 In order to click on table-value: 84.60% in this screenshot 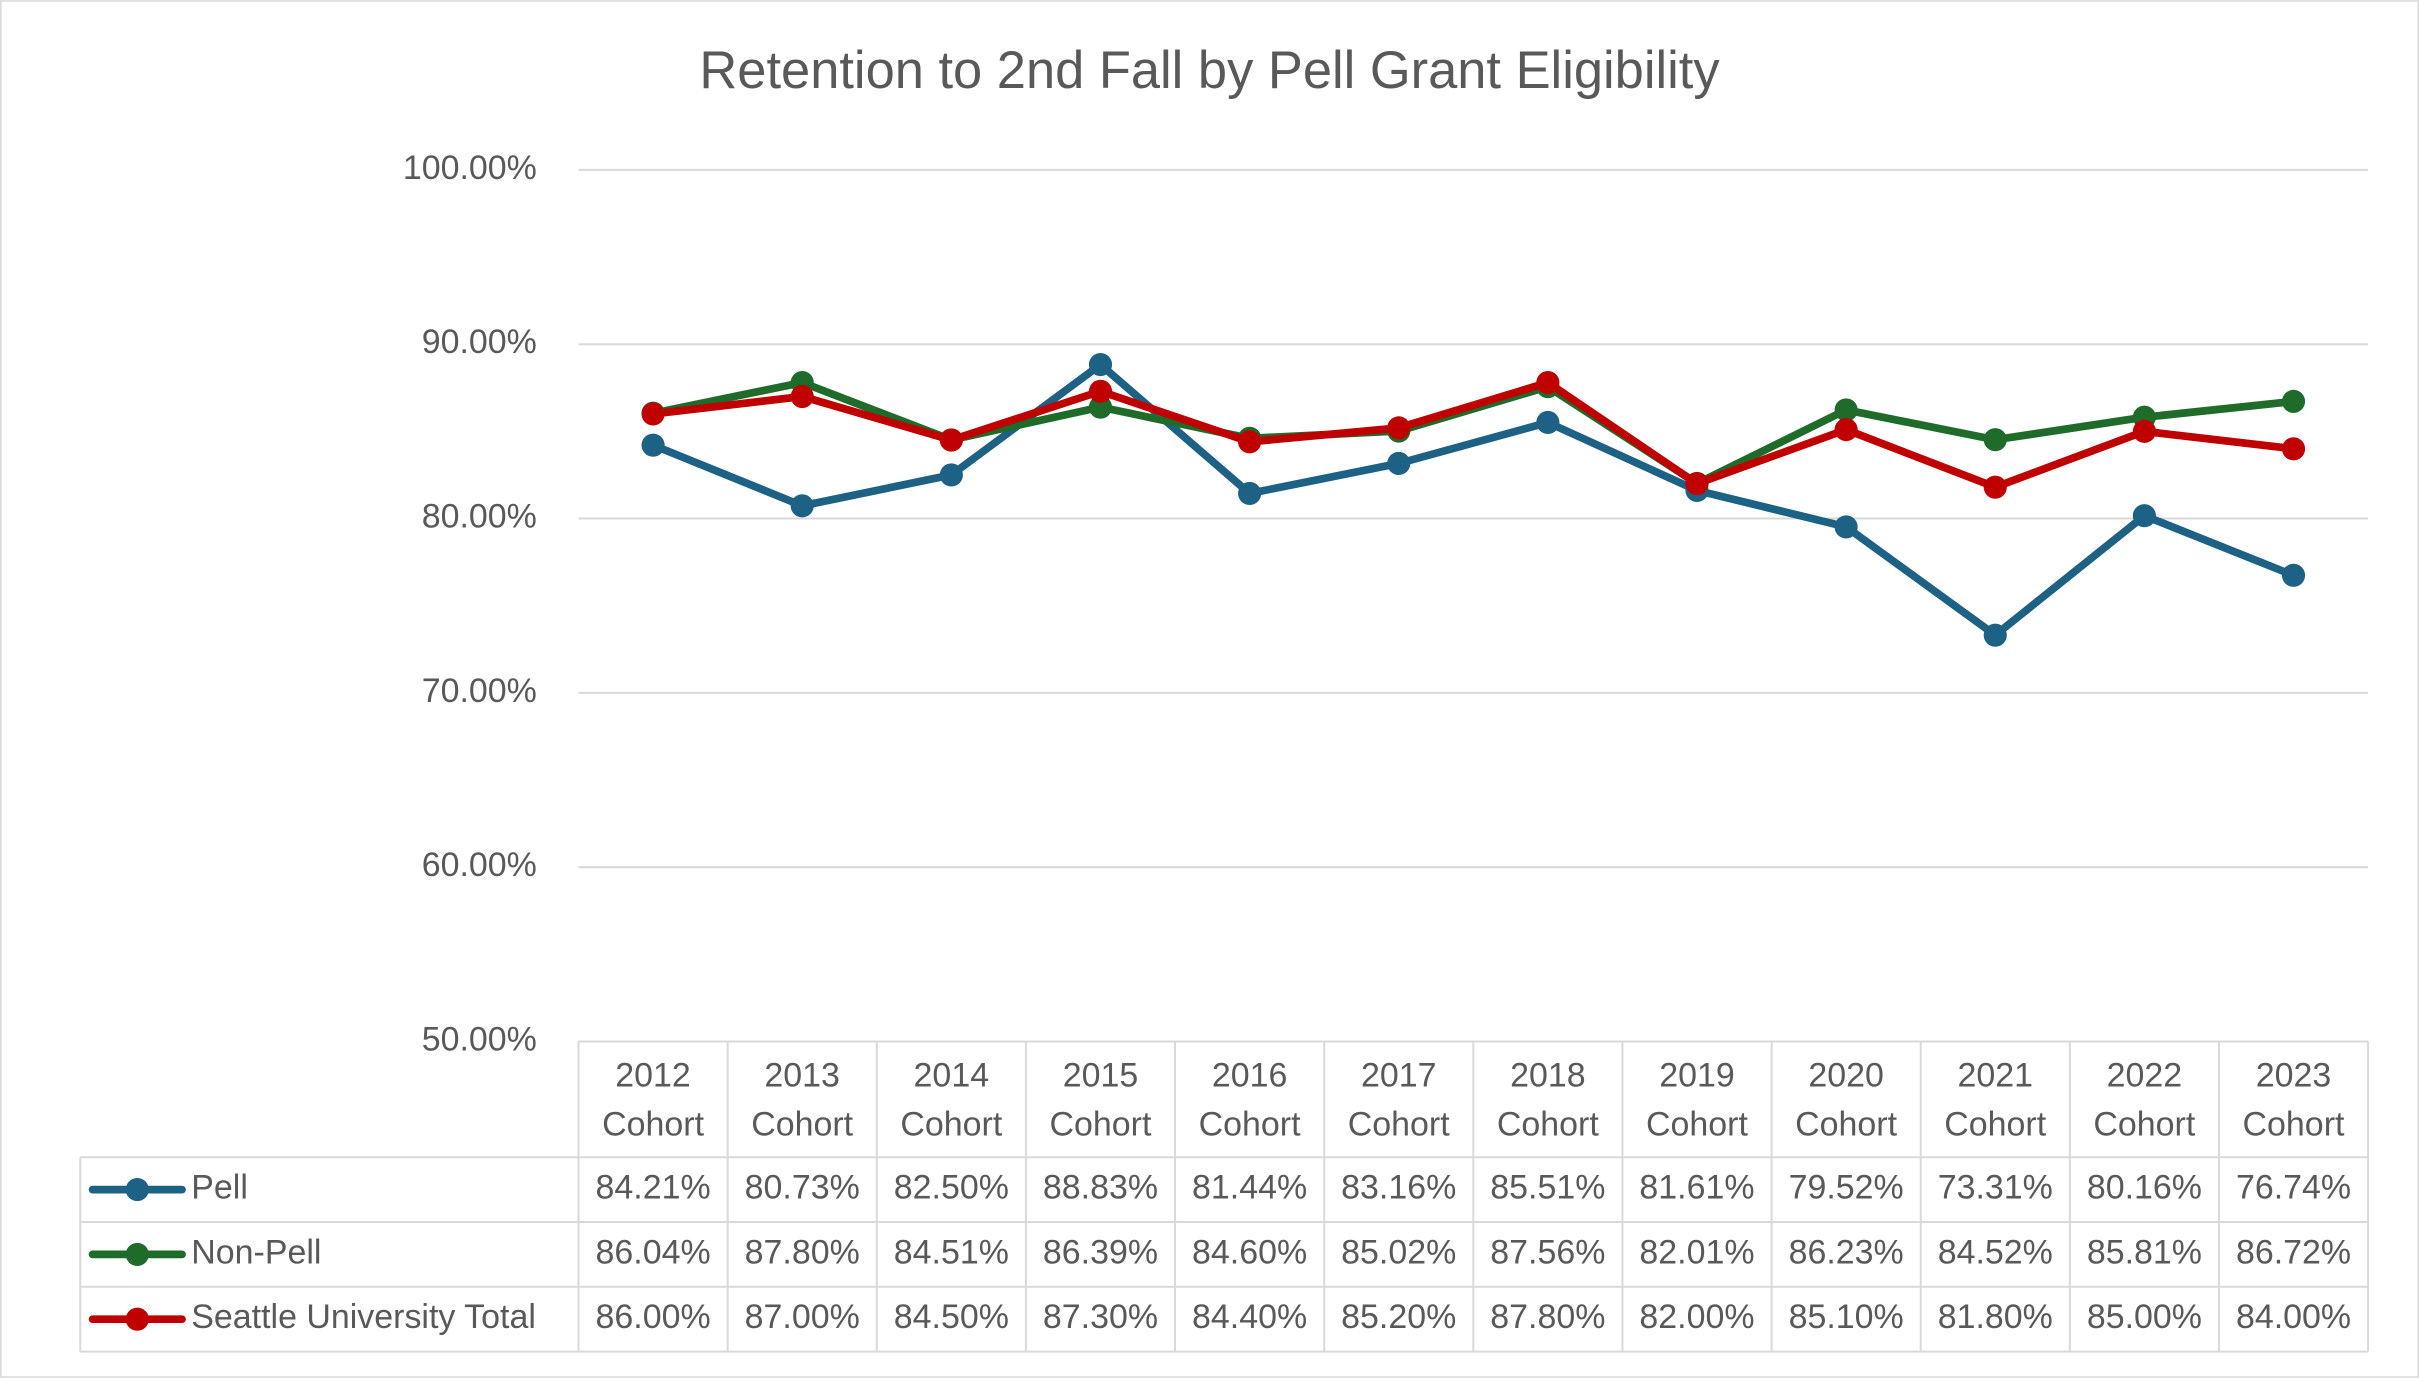, I will do `click(1249, 1252)`.